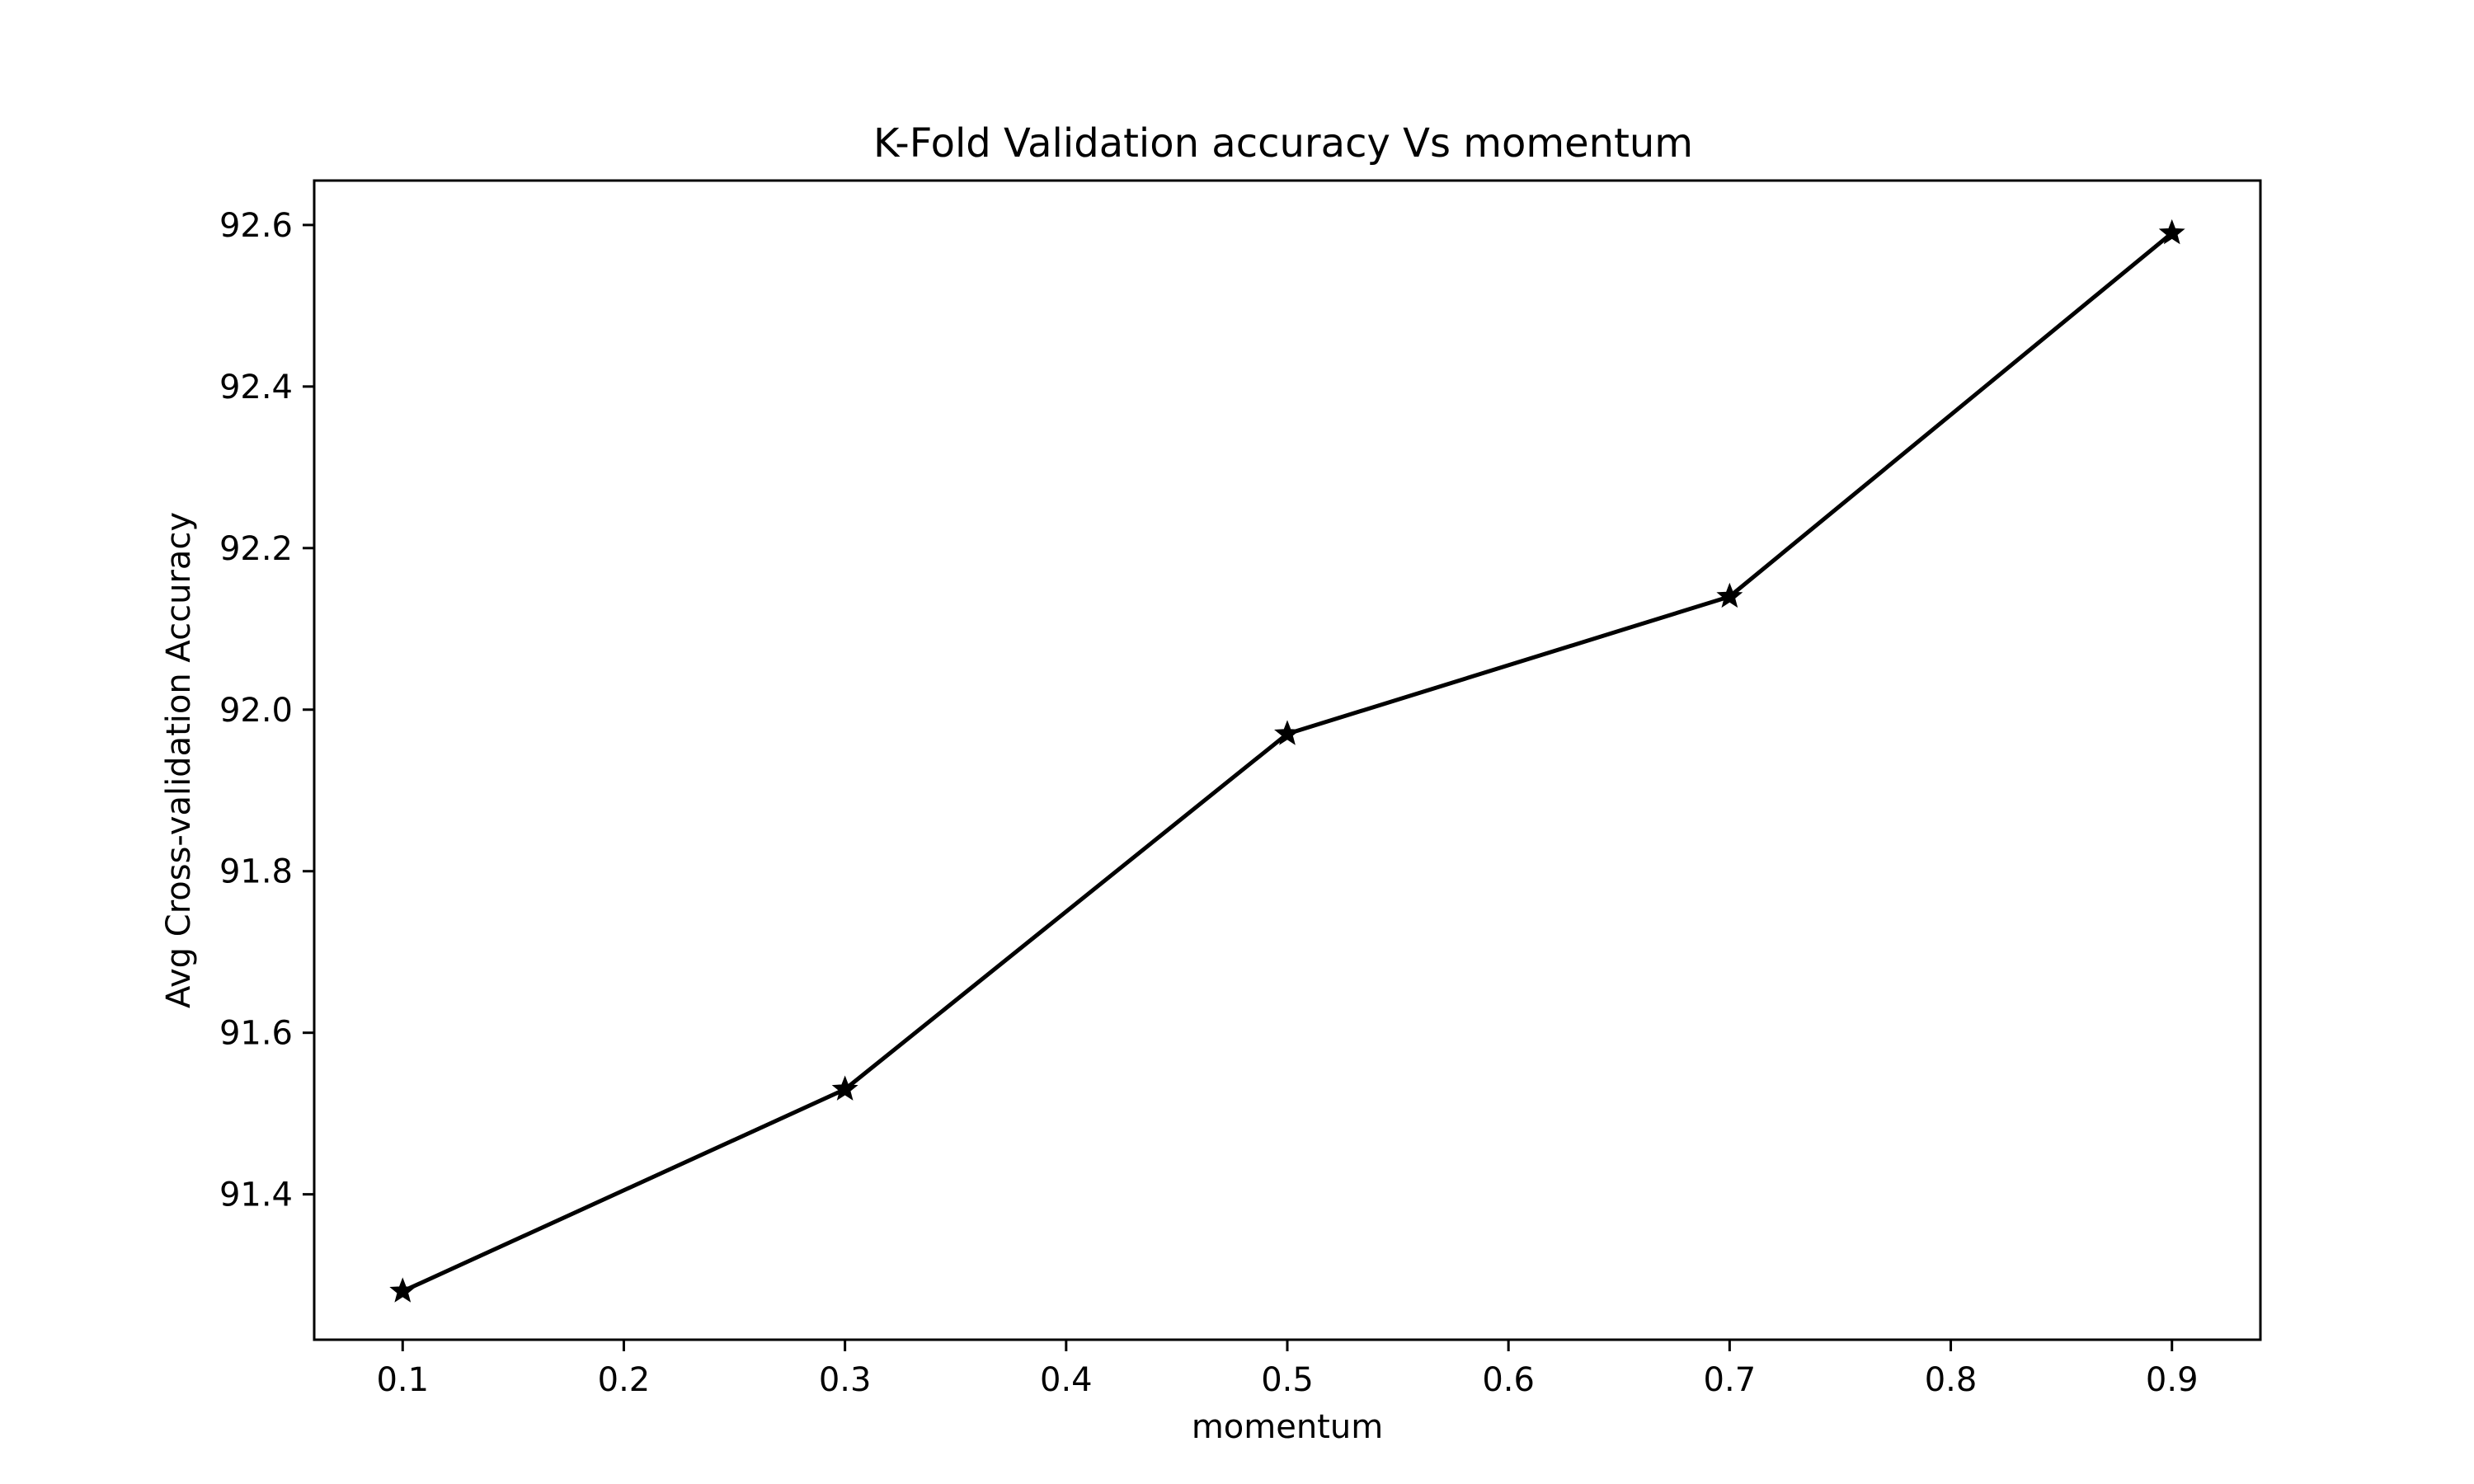 The height and width of the screenshot is (1484, 2474). I want to click on x-tick-label: 0.1, so click(402, 1380).